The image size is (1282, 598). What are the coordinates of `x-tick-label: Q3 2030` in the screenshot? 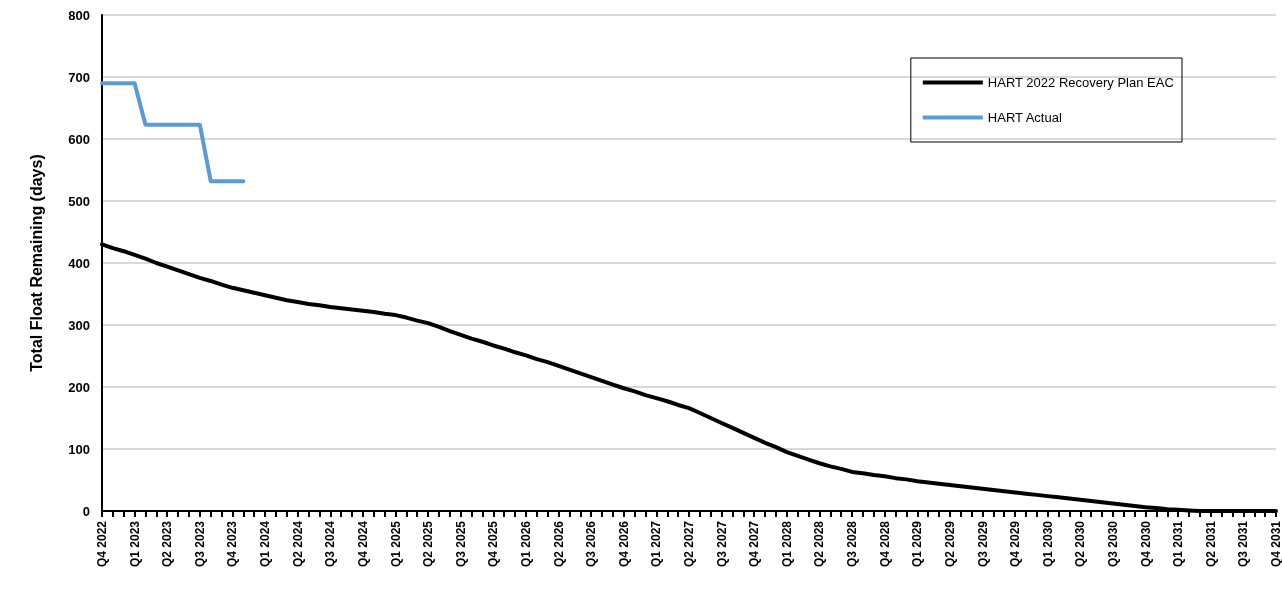 It's located at (1112, 544).